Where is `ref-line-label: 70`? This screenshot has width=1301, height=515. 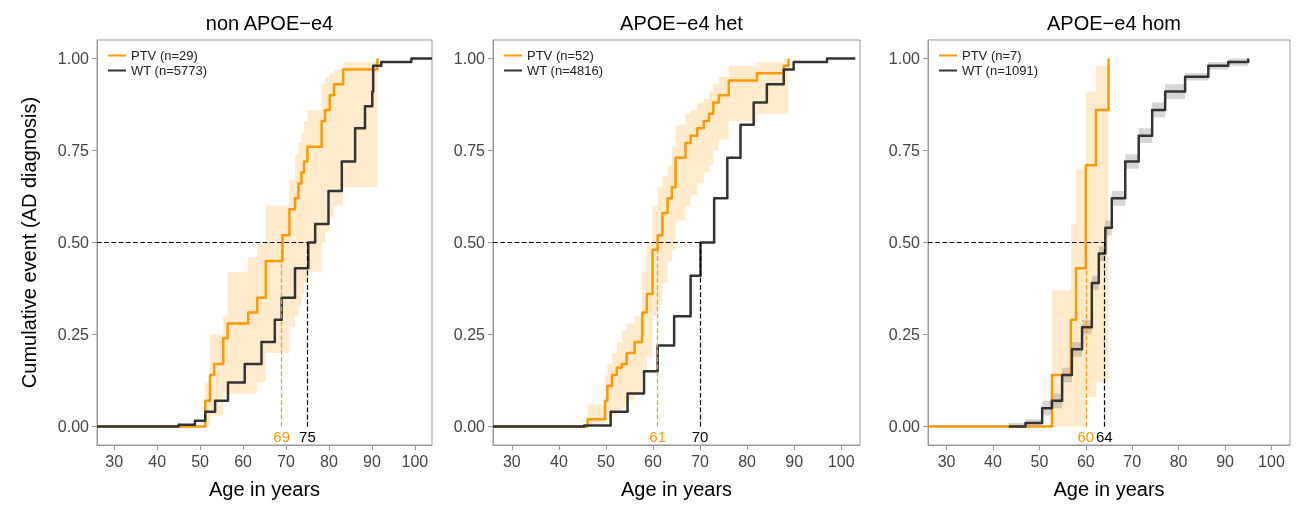 ref-line-label: 70 is located at coordinates (700, 436).